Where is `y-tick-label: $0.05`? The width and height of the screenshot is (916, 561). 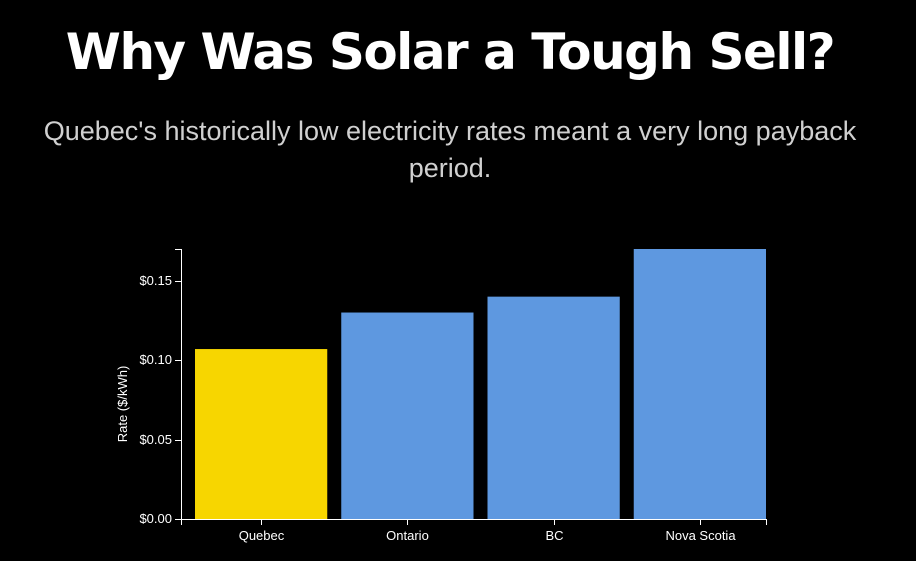
y-tick-label: $0.05 is located at coordinates (155, 439).